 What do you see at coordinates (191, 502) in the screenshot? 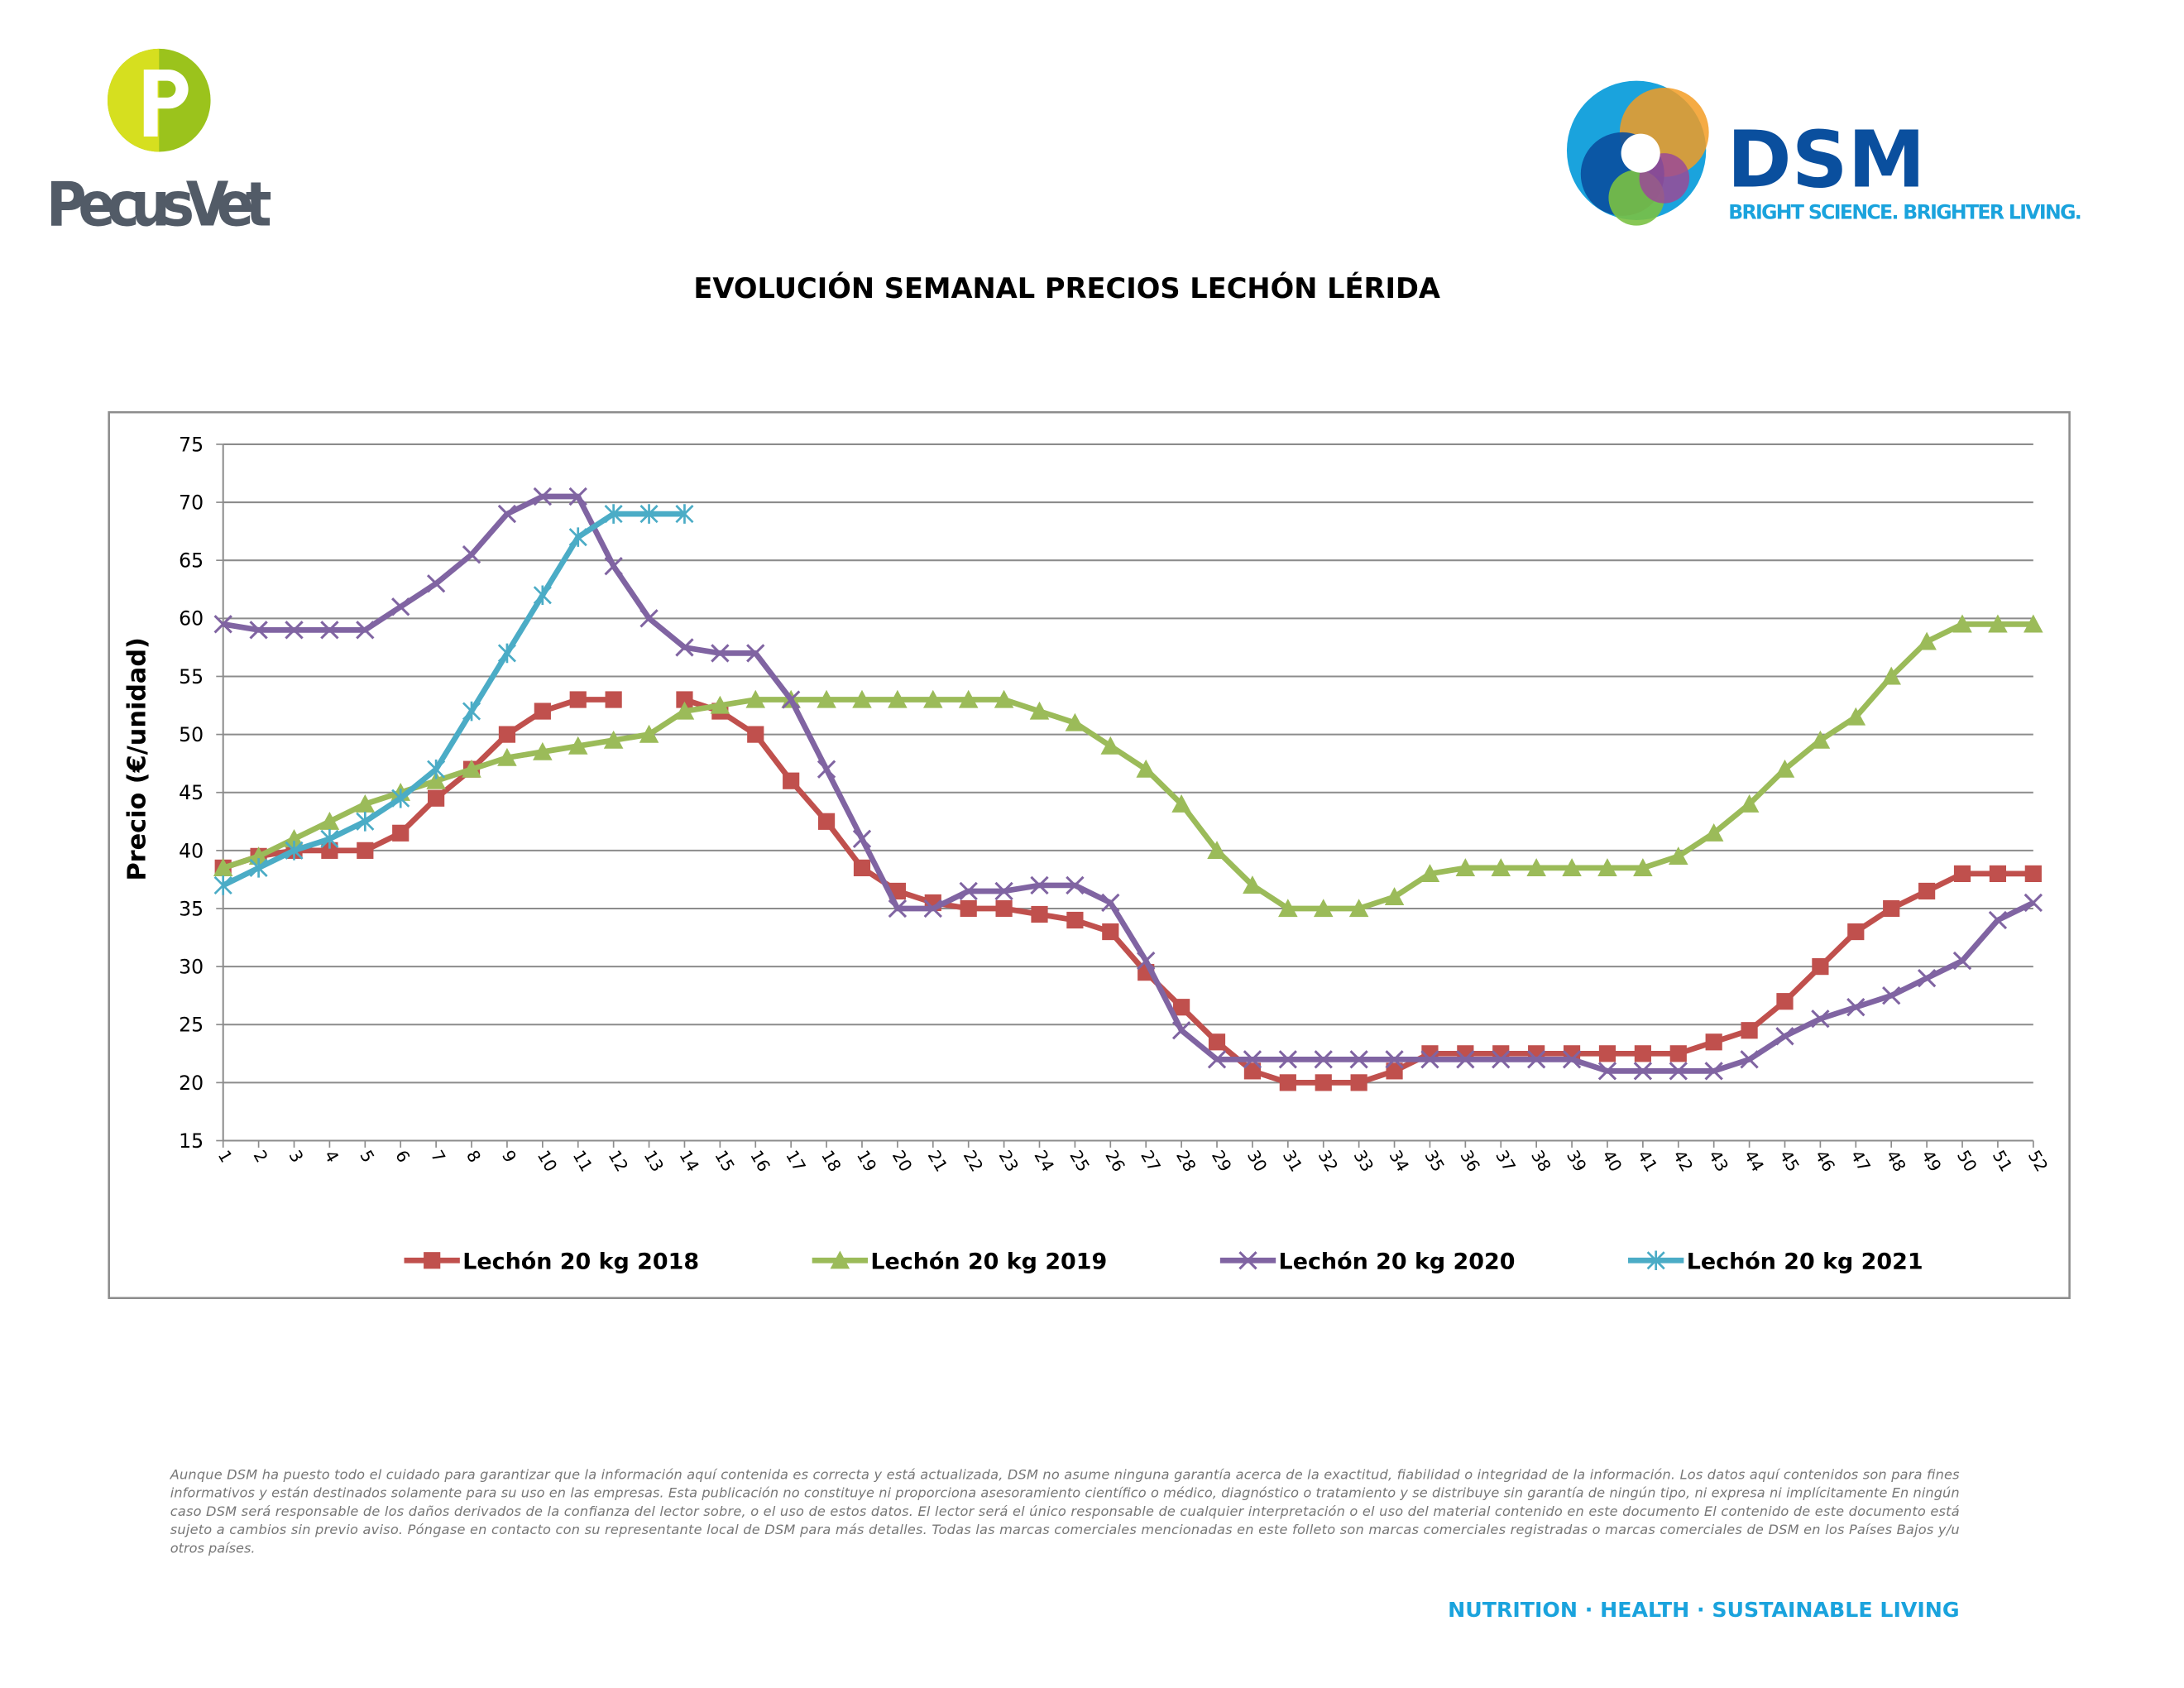
I see `y-tick-label: 70` at bounding box center [191, 502].